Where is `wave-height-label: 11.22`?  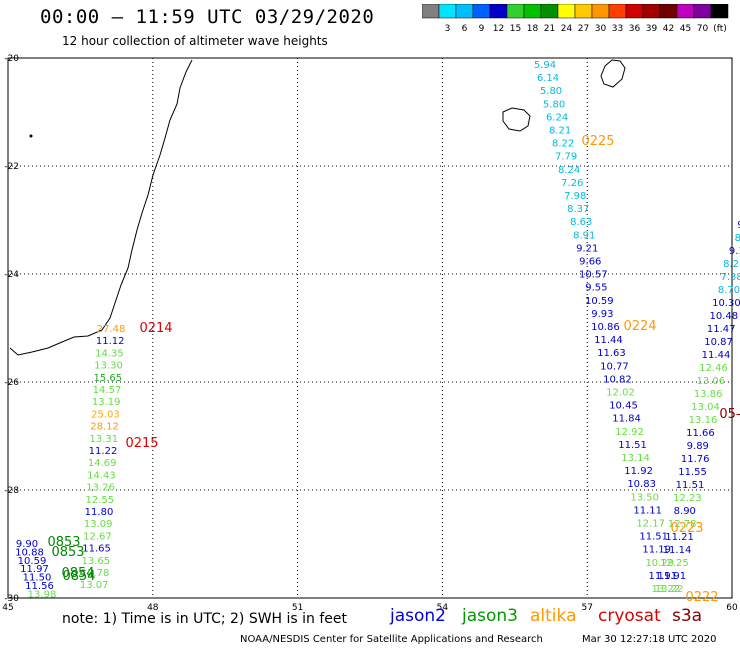
wave-height-label: 11.22 is located at coordinates (103, 451).